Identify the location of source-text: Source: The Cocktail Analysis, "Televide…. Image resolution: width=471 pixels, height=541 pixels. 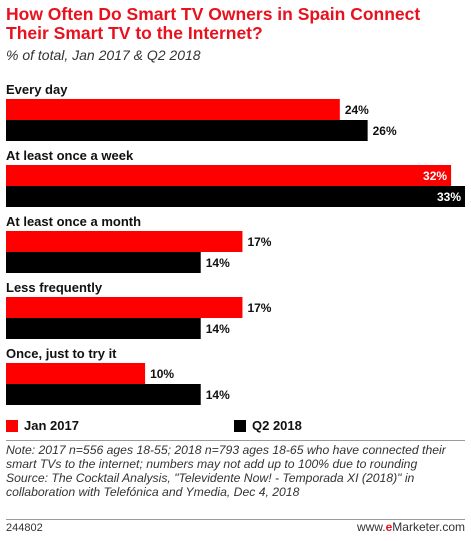
(210, 485).